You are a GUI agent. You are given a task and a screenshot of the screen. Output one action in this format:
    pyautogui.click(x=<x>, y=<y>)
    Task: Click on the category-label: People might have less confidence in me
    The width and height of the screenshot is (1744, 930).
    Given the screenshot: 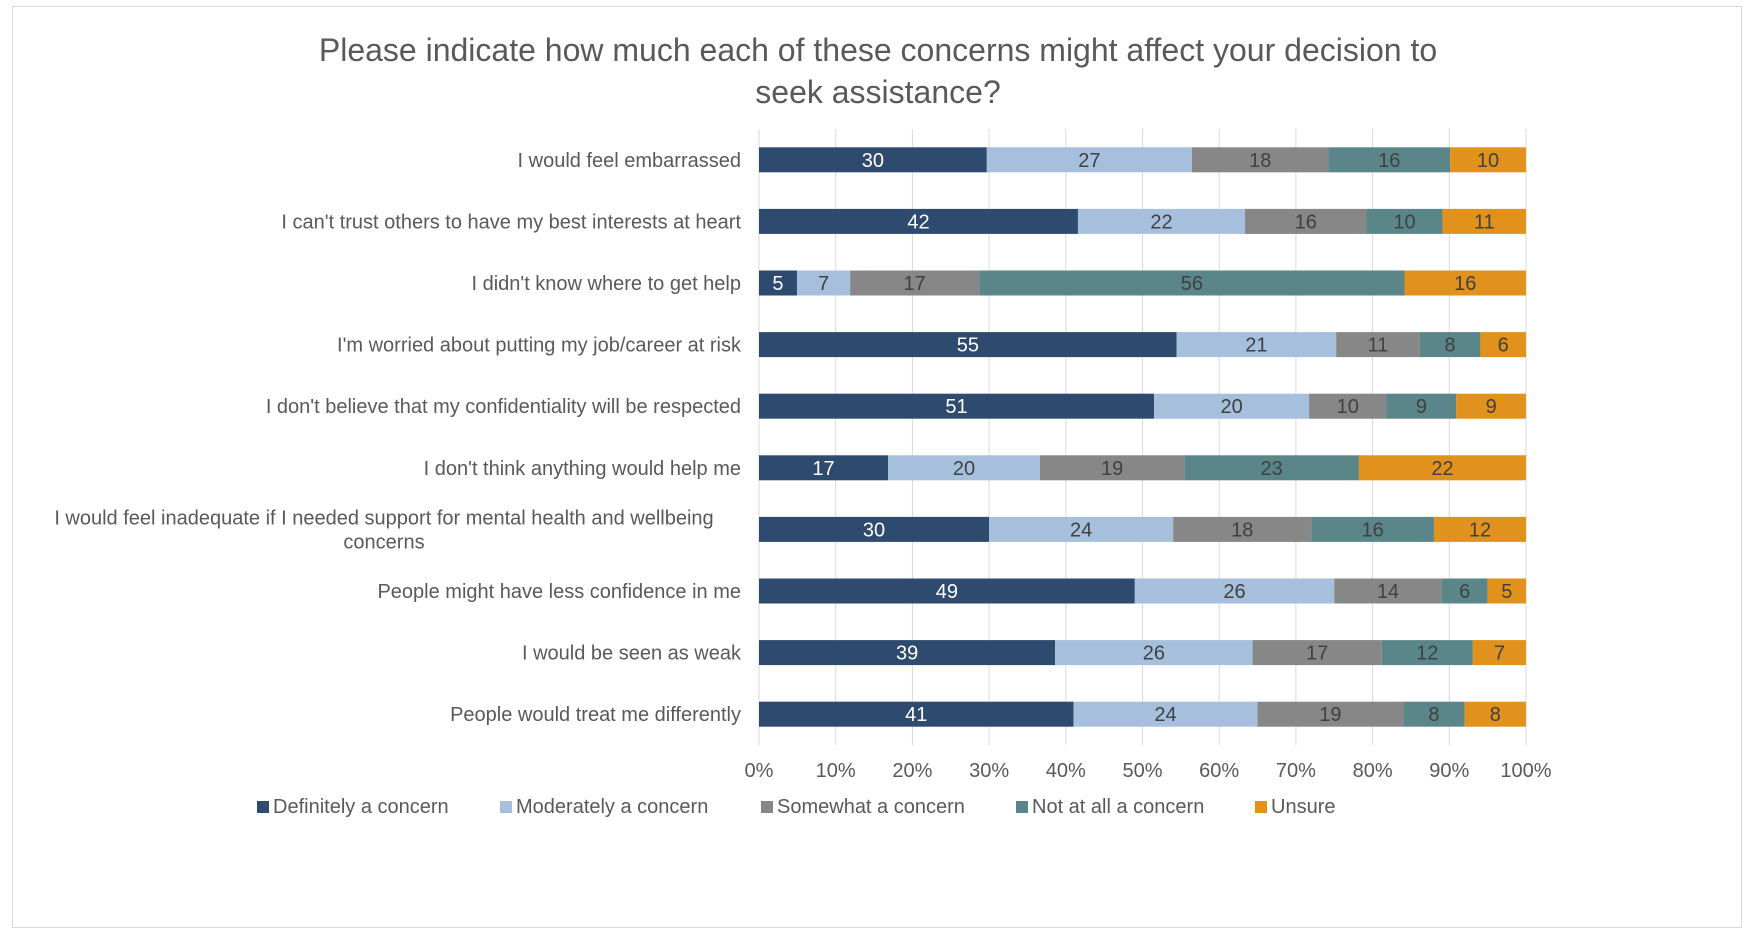 What is the action you would take?
    pyautogui.click(x=559, y=592)
    